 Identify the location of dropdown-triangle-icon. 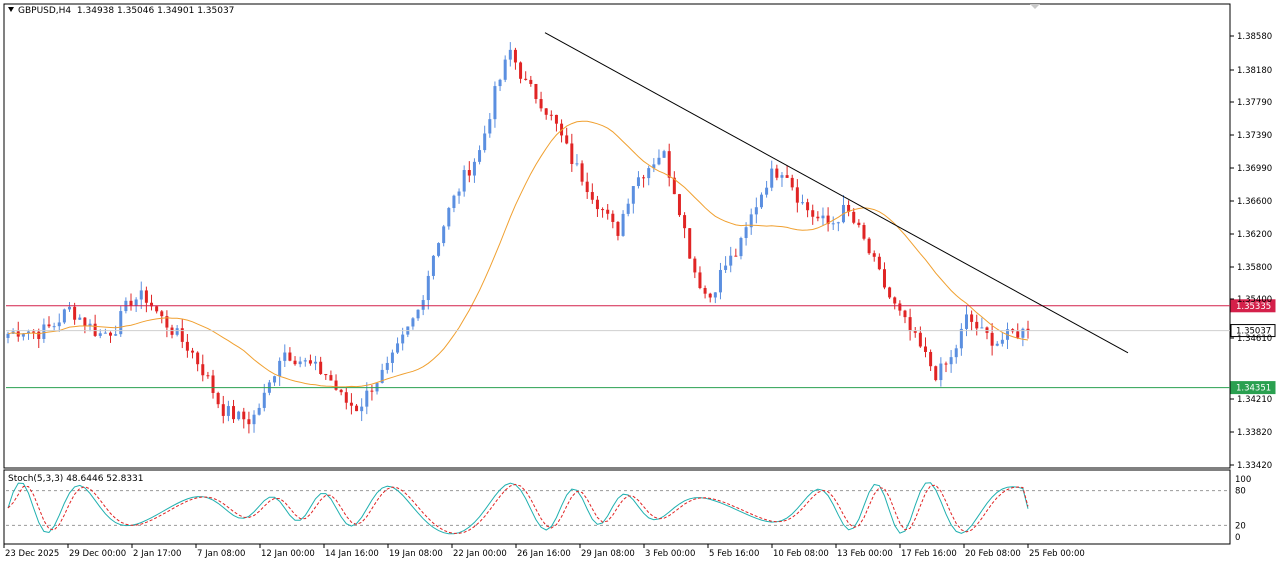
(11, 9).